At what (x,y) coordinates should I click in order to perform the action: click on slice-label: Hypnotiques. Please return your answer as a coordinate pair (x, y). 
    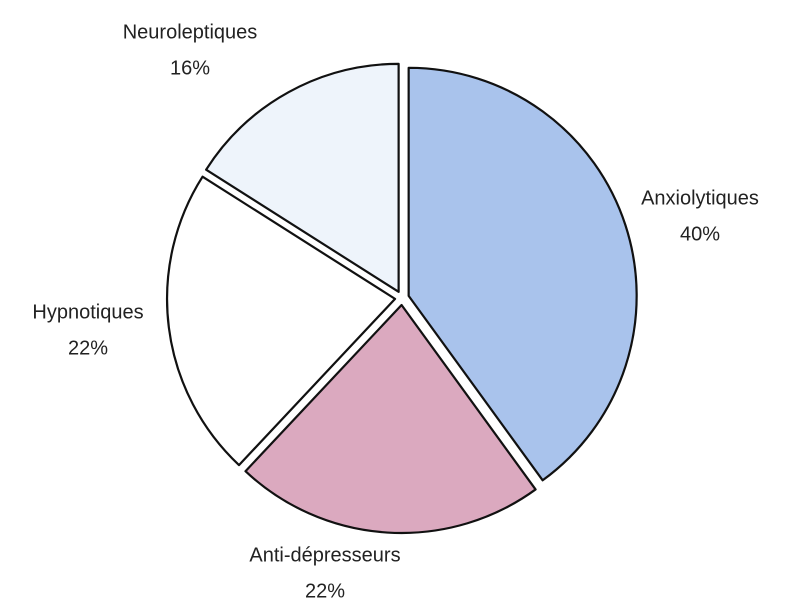
    Looking at the image, I should click on (87, 312).